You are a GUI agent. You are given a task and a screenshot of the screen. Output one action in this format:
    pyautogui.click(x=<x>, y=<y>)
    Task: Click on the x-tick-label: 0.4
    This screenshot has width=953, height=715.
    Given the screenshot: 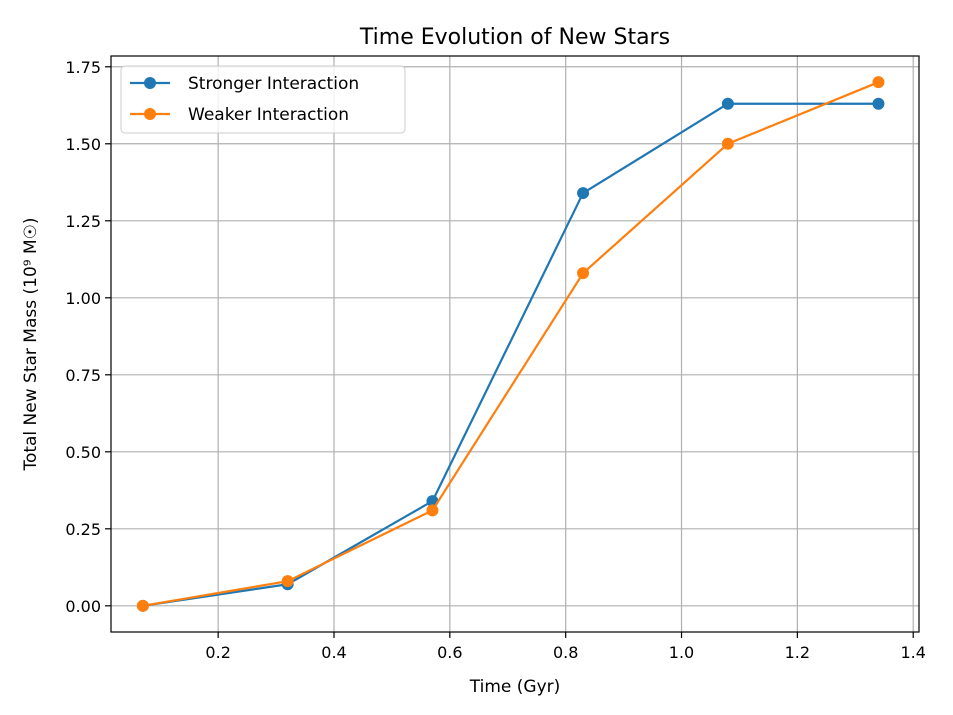 What is the action you would take?
    pyautogui.click(x=333, y=652)
    